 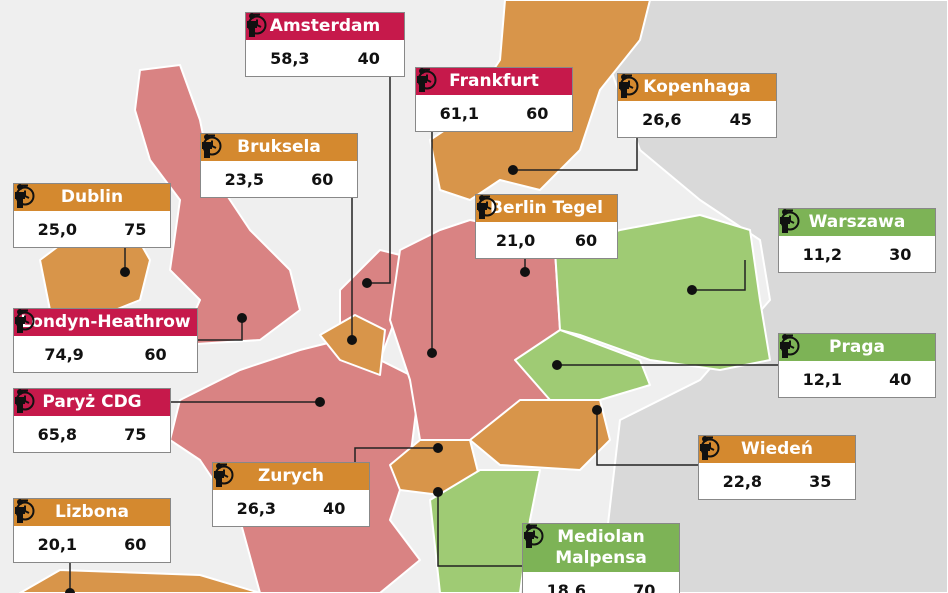 What do you see at coordinates (278, 40) in the screenshot?
I see `passengers: 58,3` at bounding box center [278, 40].